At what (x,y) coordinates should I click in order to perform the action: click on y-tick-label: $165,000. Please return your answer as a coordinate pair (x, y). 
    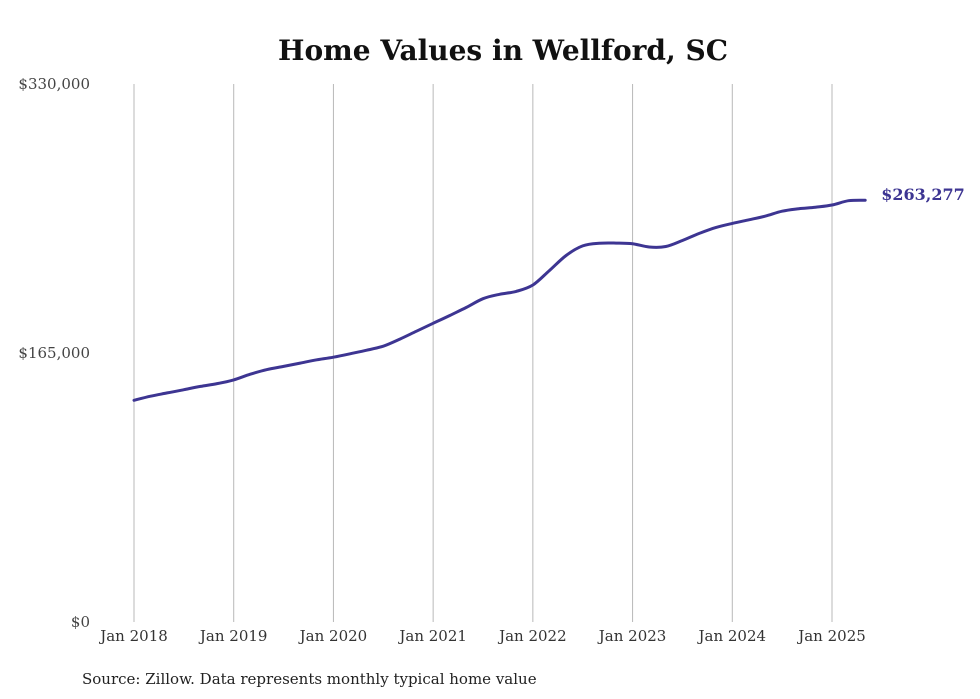
    Looking at the image, I should click on (54, 353).